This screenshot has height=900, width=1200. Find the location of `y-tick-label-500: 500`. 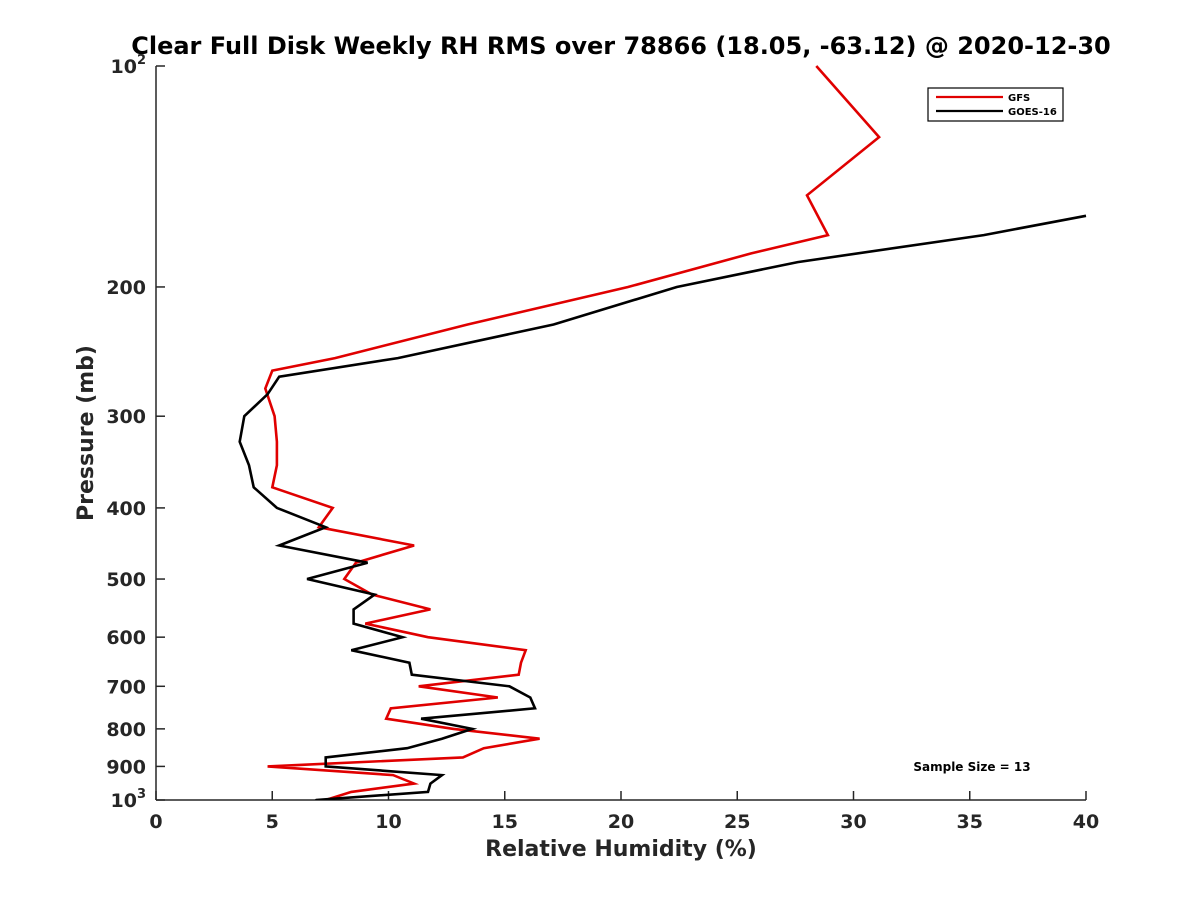

y-tick-label-500: 500 is located at coordinates (126, 580).